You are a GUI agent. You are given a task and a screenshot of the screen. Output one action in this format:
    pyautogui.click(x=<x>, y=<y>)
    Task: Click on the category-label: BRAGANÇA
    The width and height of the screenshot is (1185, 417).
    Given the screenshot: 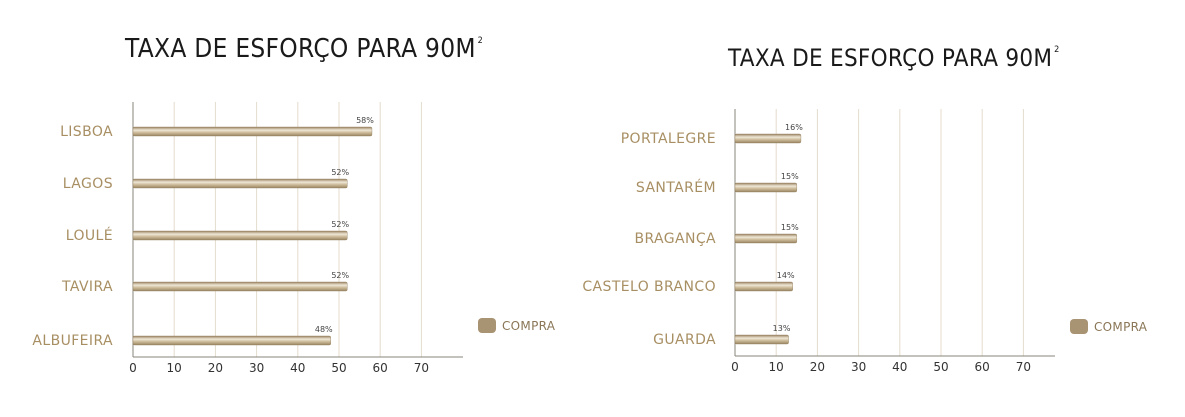 What is the action you would take?
    pyautogui.click(x=675, y=239)
    